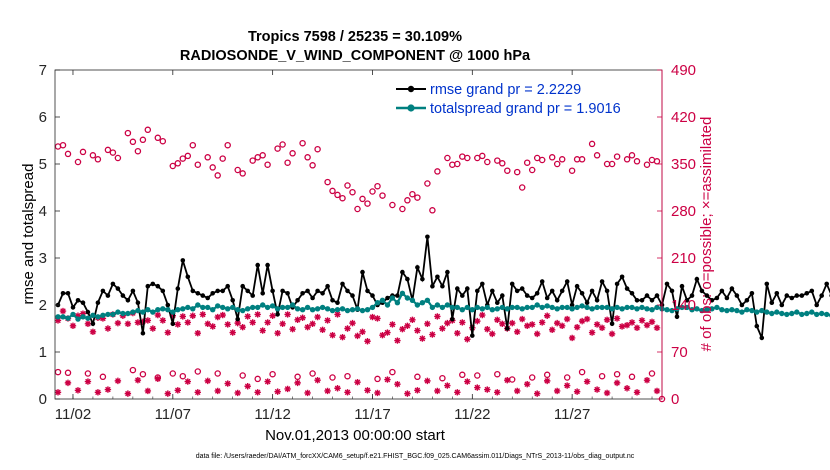 The height and width of the screenshot is (470, 830). I want to click on legend-spread-label: totalspread grand pr = 1.9016, so click(525, 109).